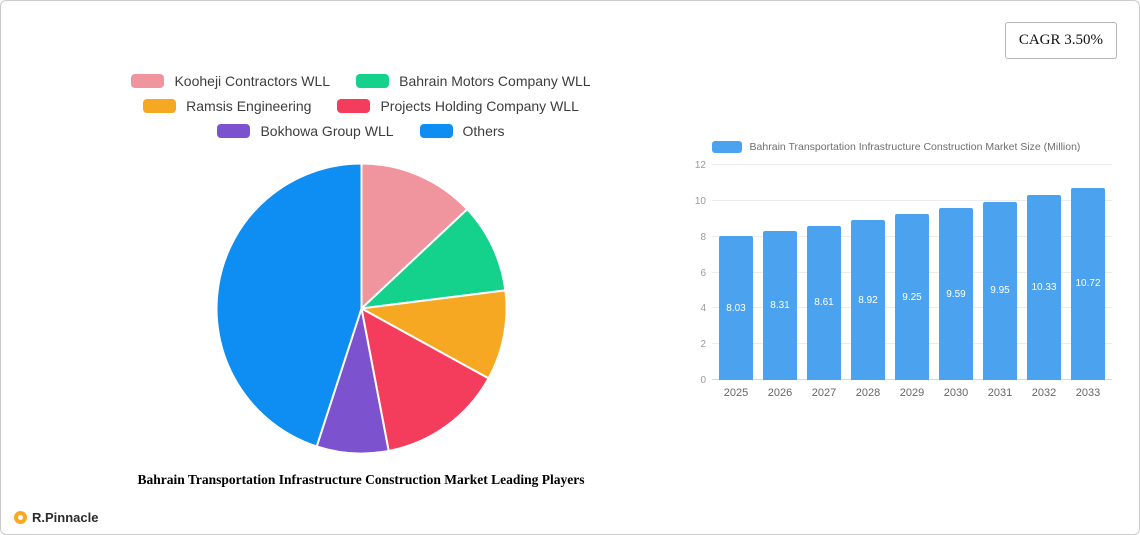 This screenshot has width=1140, height=535. I want to click on bar: 8.61, so click(824, 302).